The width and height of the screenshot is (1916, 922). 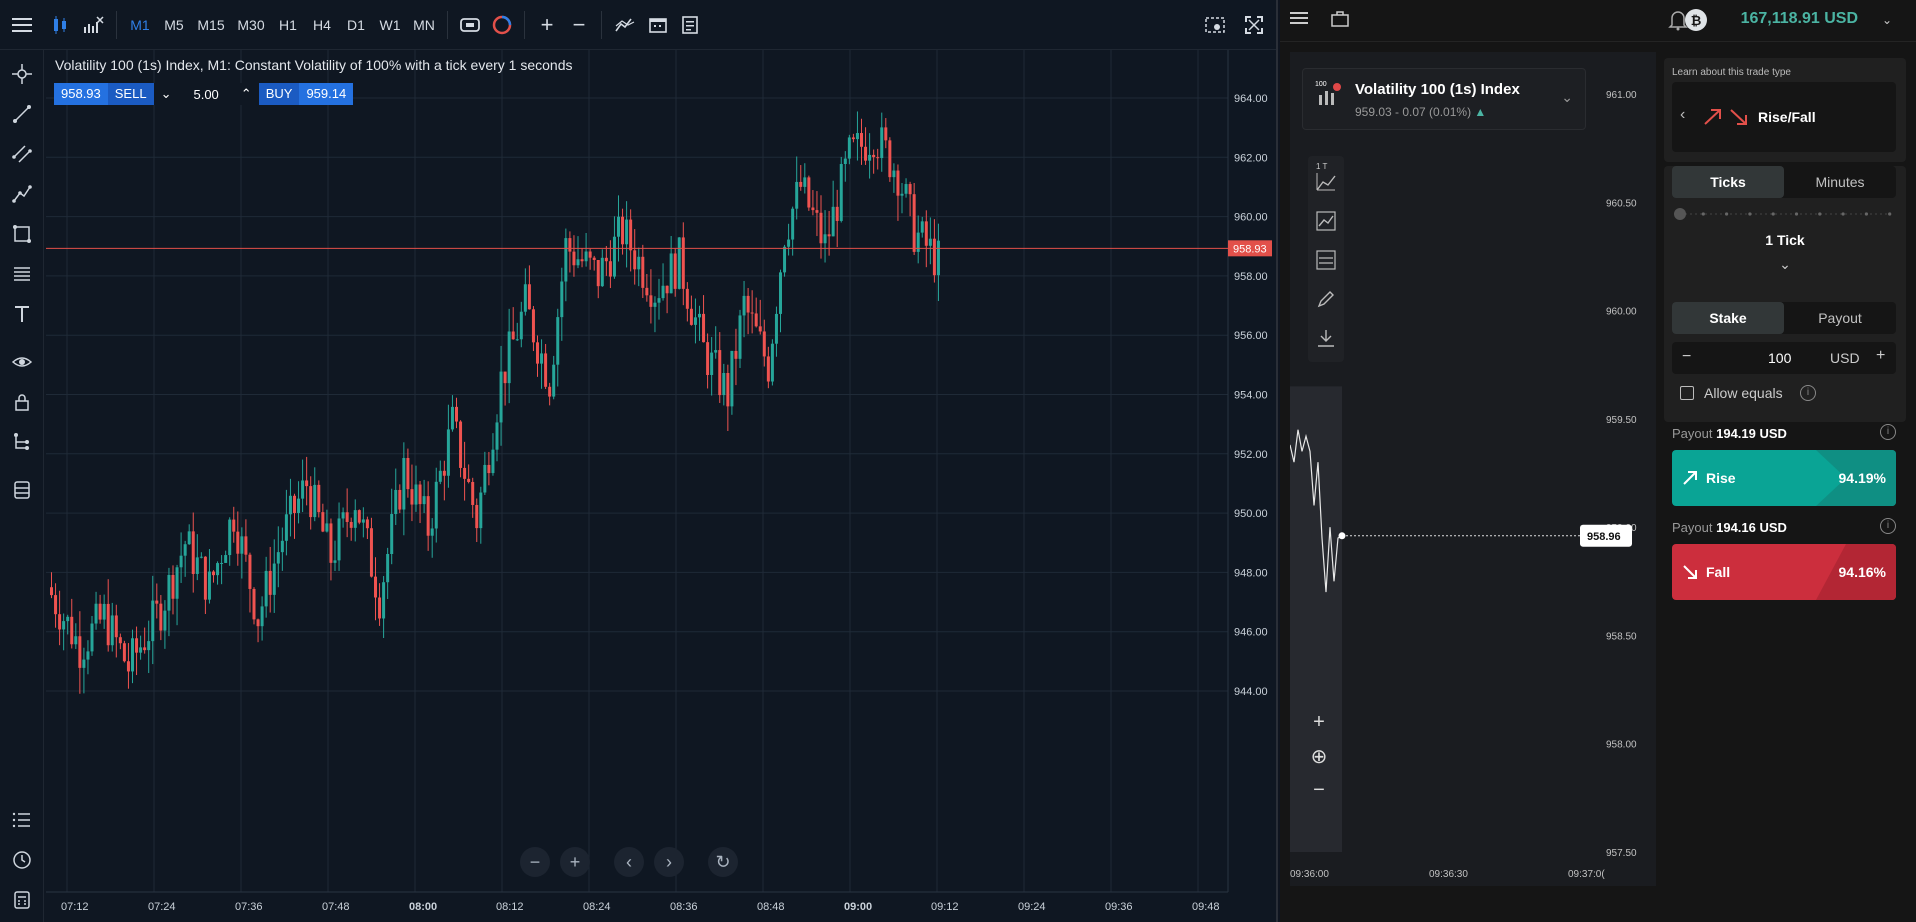 What do you see at coordinates (1888, 526) in the screenshot?
I see `fall-payout-info-icon: i` at bounding box center [1888, 526].